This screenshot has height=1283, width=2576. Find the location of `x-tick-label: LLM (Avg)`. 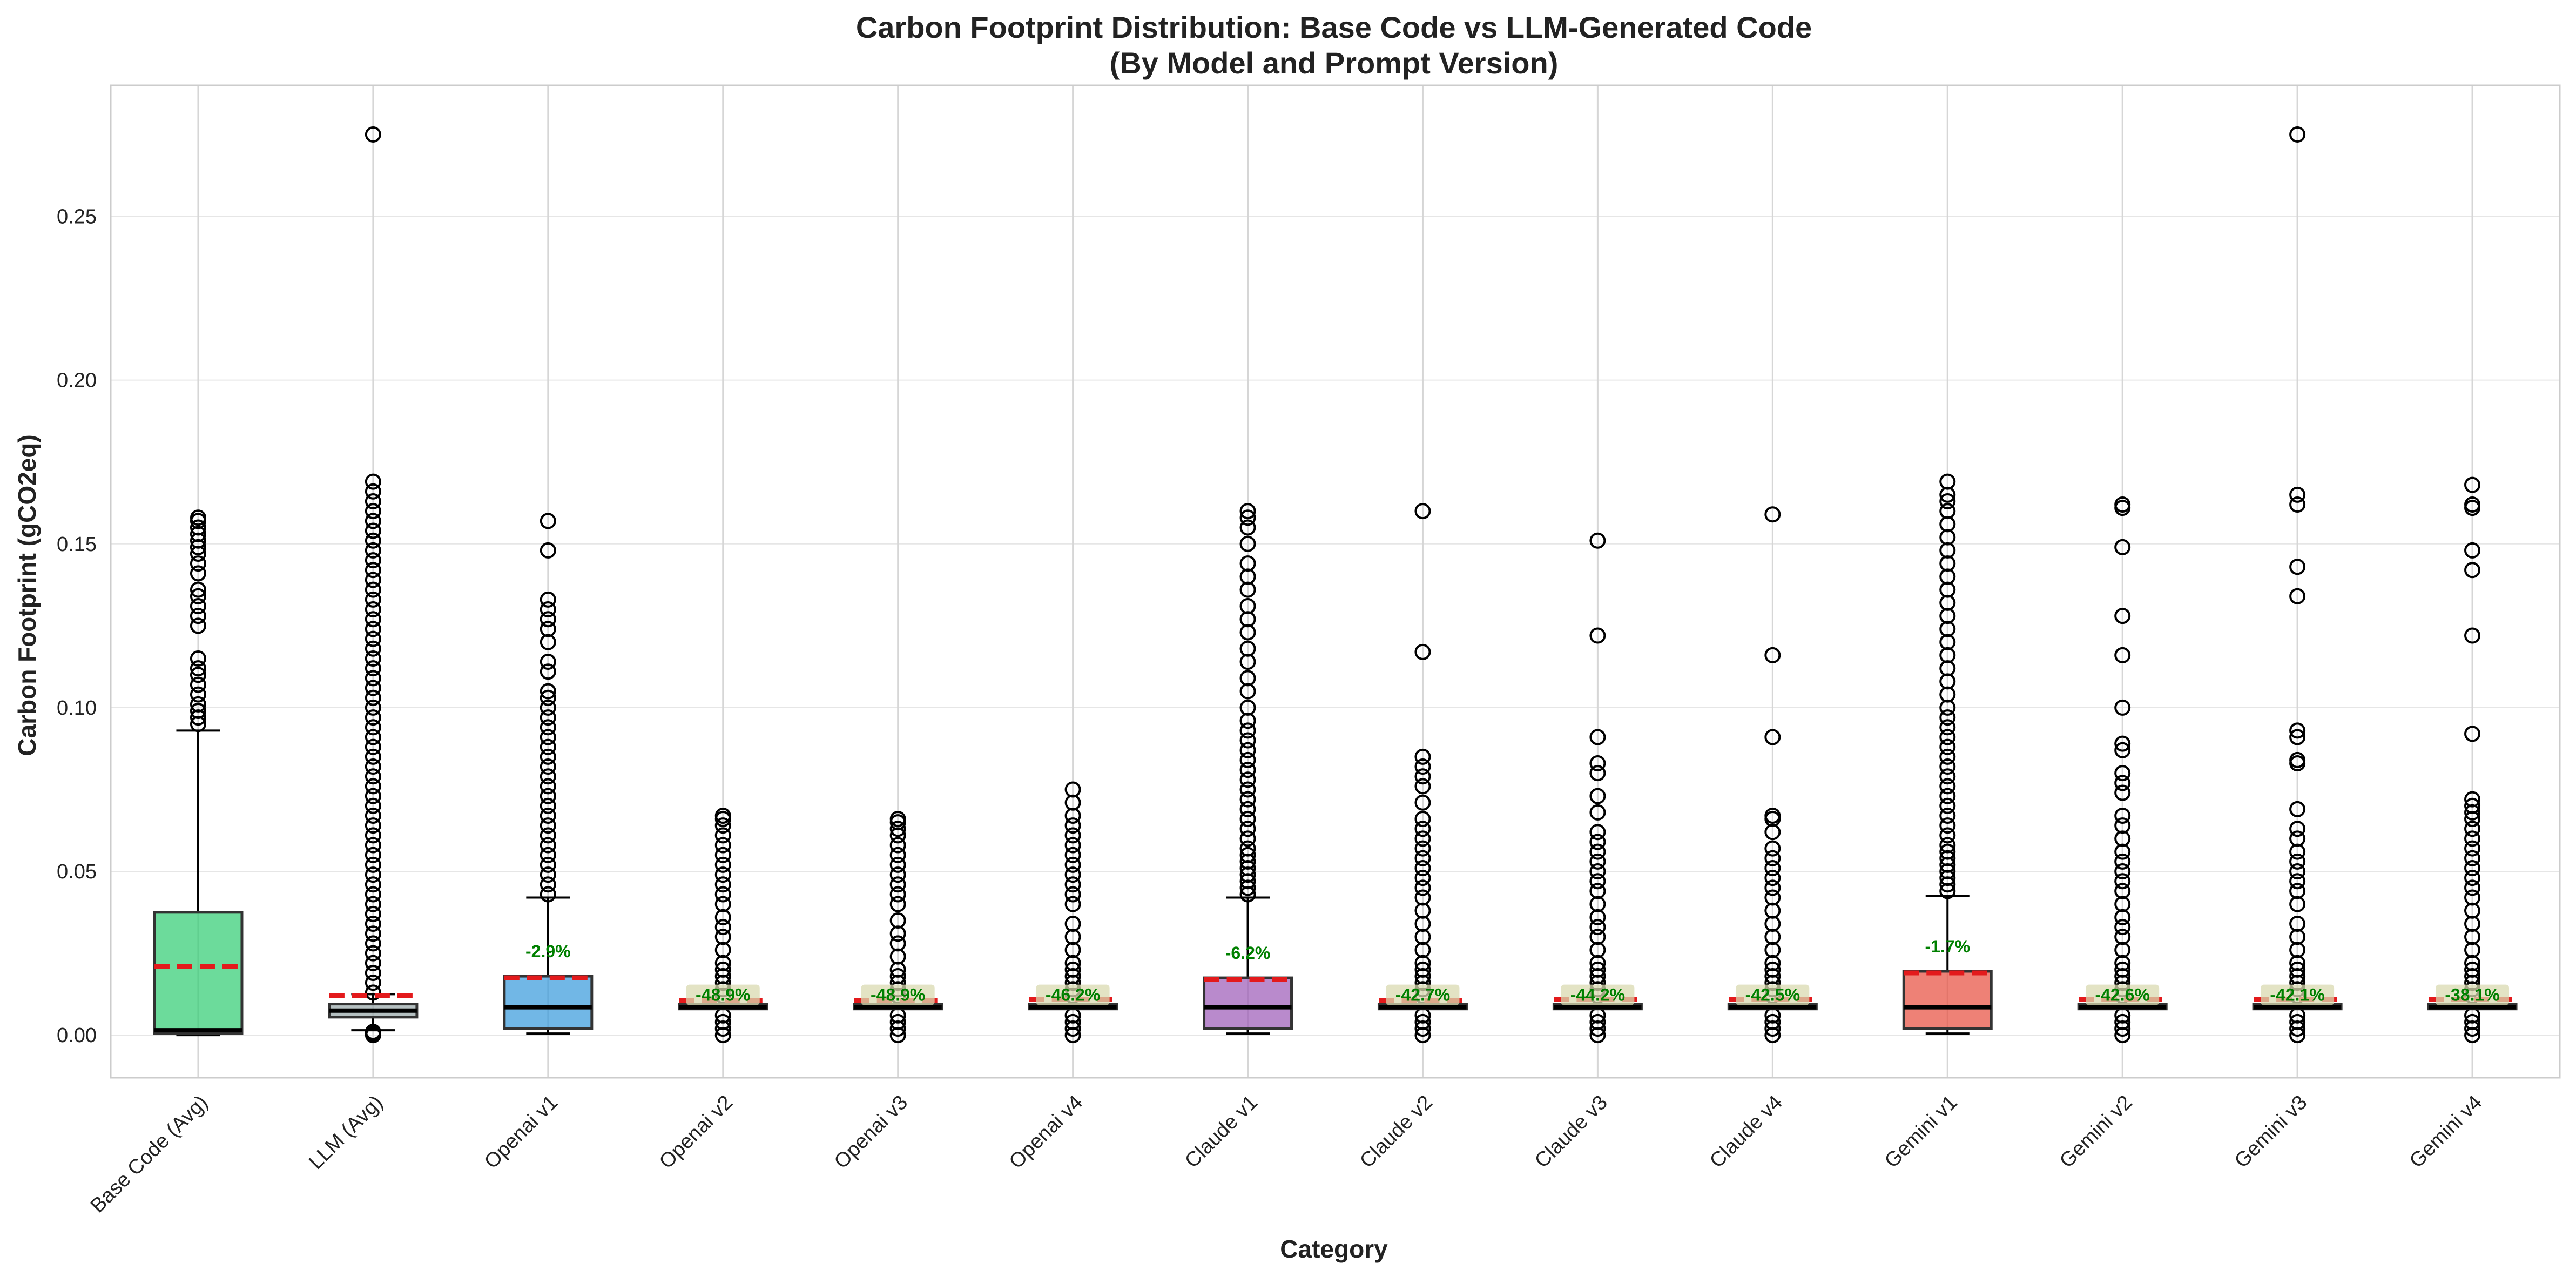

x-tick-label: LLM (Avg) is located at coordinates (346, 1133).